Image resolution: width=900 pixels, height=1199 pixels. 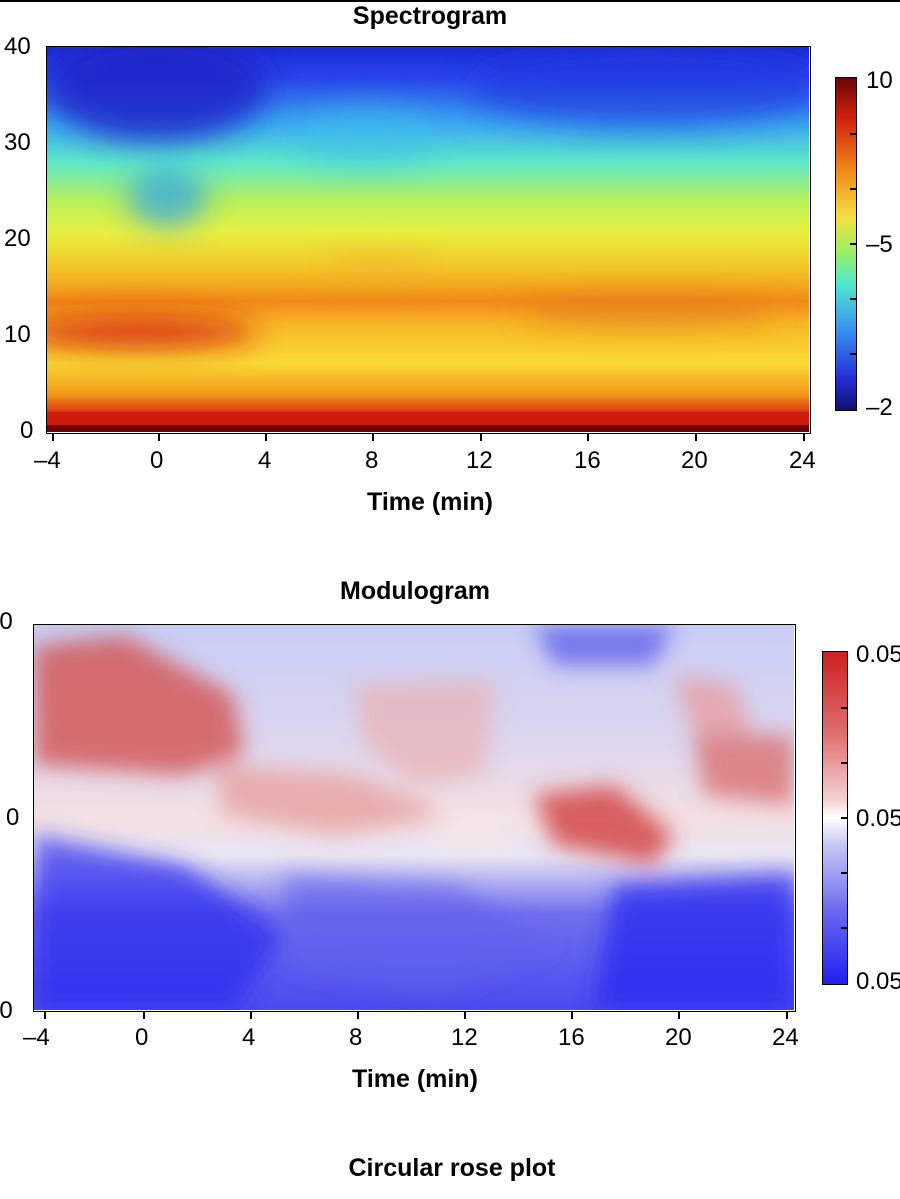 What do you see at coordinates (6, 621) in the screenshot?
I see `modulogram-ytick-top: 30` at bounding box center [6, 621].